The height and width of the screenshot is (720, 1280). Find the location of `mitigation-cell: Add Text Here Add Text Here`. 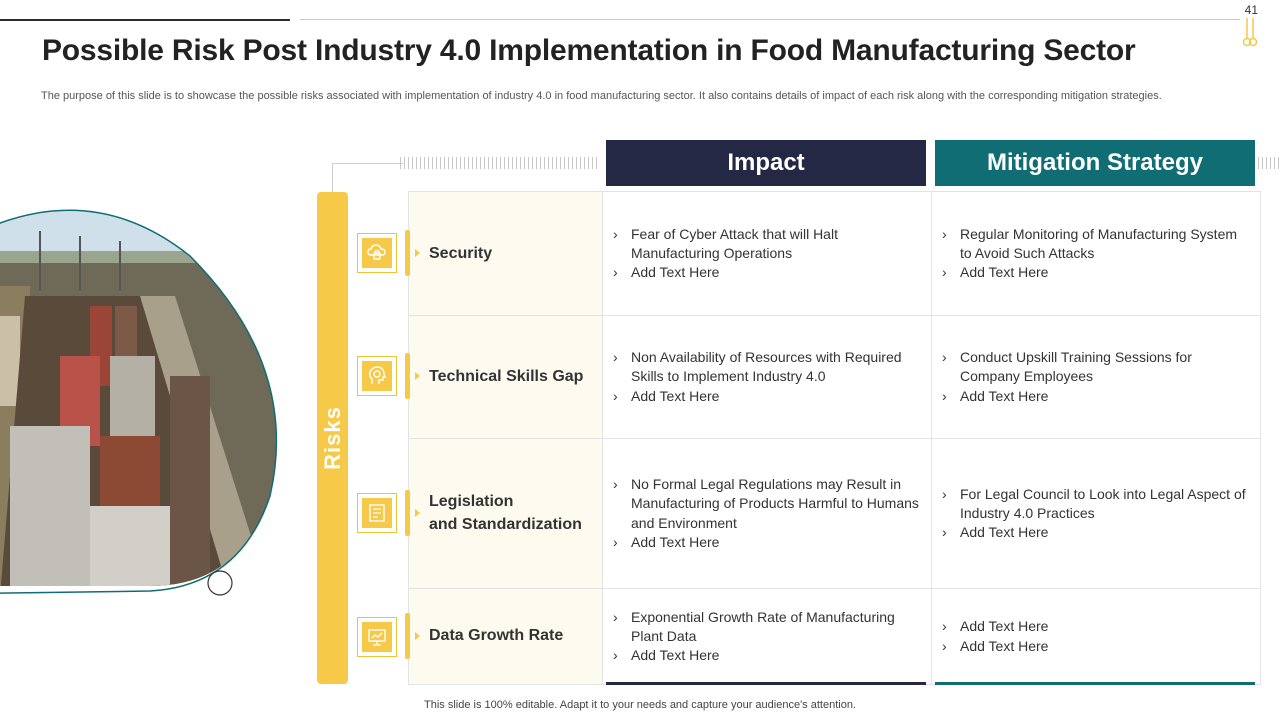

mitigation-cell: Add Text Here Add Text Here is located at coordinates (1096, 636).